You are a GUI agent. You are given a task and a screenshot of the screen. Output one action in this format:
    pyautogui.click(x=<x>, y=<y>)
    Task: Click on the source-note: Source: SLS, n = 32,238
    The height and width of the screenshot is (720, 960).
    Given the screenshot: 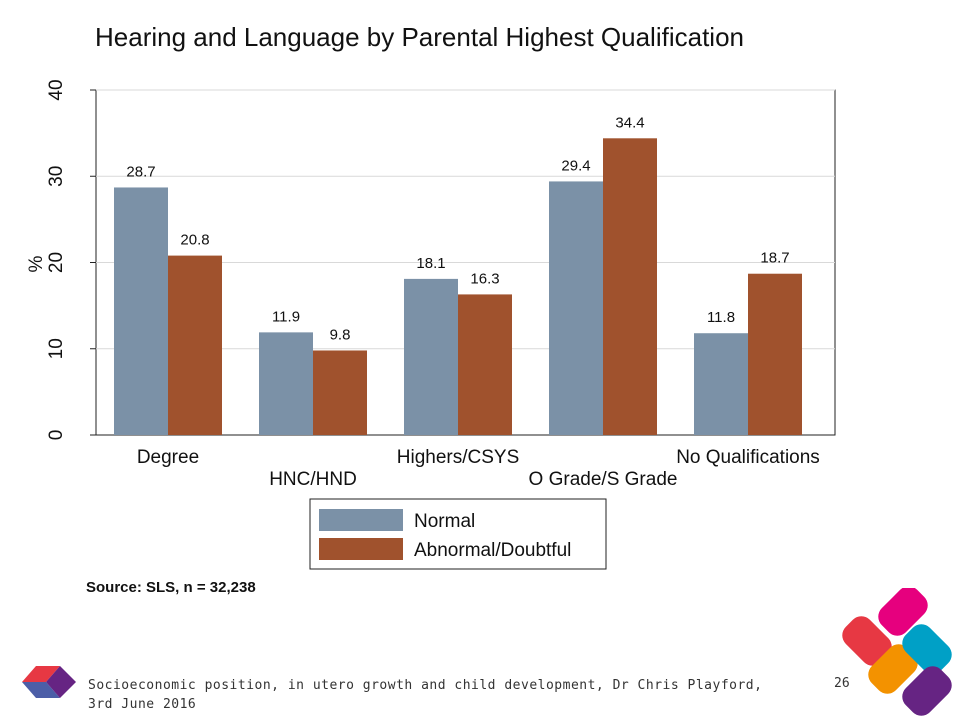 What is the action you would take?
    pyautogui.click(x=171, y=587)
    